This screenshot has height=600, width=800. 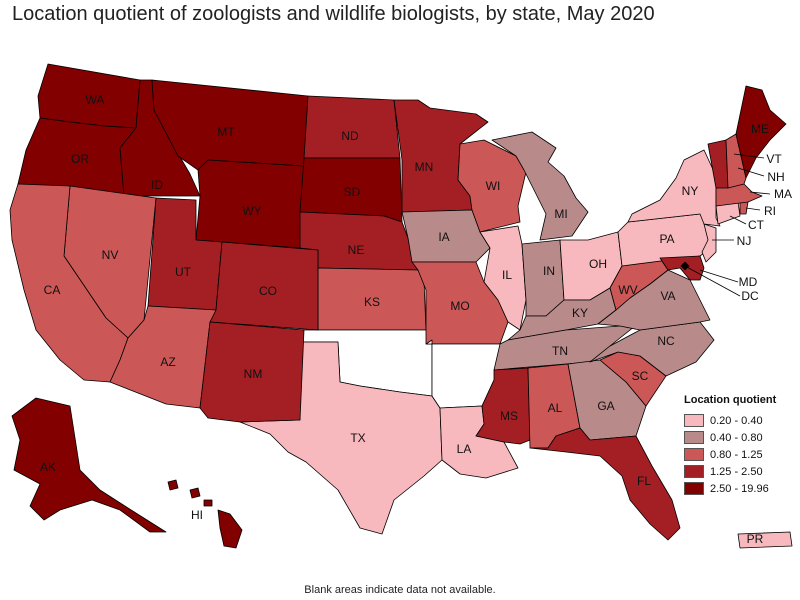 What do you see at coordinates (352, 192) in the screenshot?
I see `label-SD: SD` at bounding box center [352, 192].